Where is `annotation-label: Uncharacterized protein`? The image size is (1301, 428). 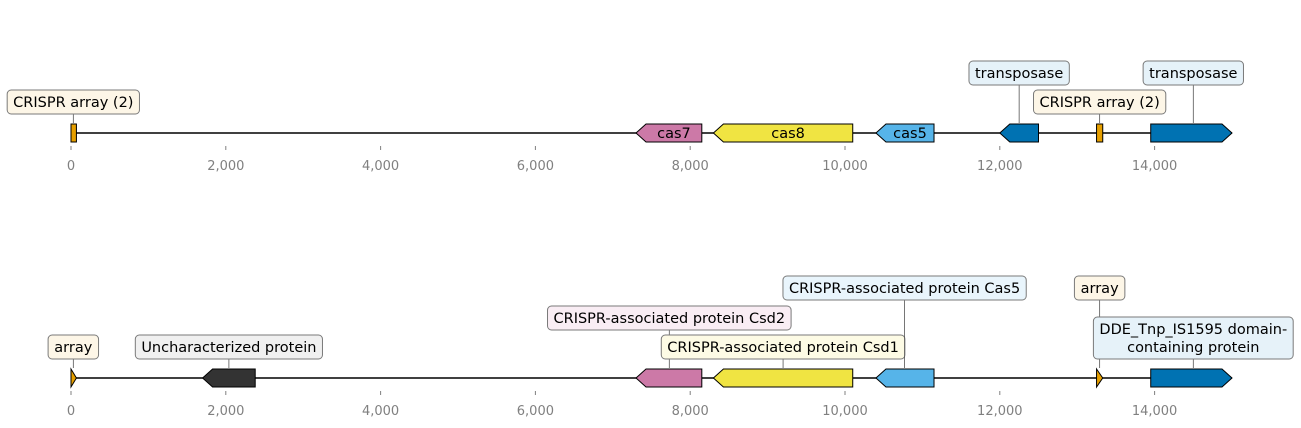 annotation-label: Uncharacterized protein is located at coordinates (228, 348).